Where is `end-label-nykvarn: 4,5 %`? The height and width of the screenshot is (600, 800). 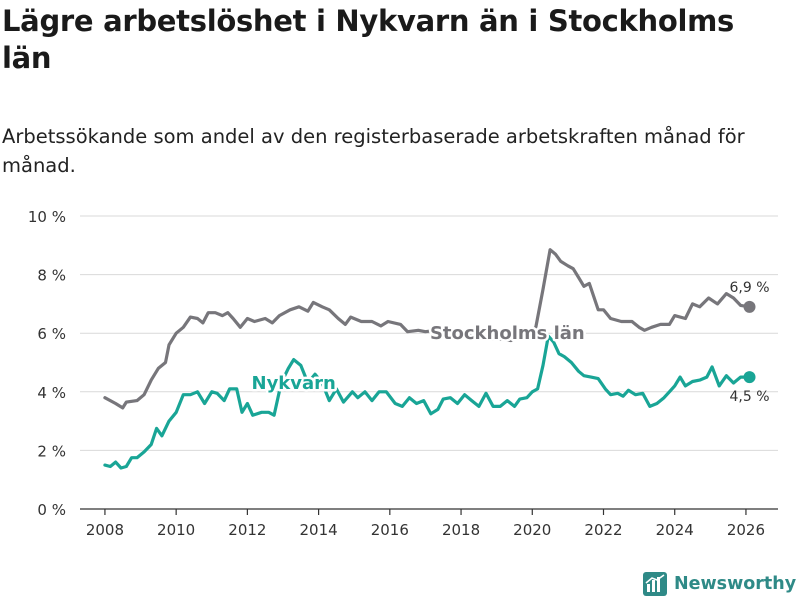 end-label-nykvarn: 4,5 % is located at coordinates (749, 397).